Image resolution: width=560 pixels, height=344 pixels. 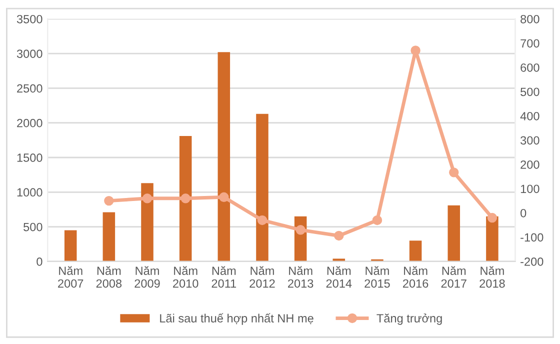 I want to click on x-tick-label: Năm 2017, so click(x=453, y=277).